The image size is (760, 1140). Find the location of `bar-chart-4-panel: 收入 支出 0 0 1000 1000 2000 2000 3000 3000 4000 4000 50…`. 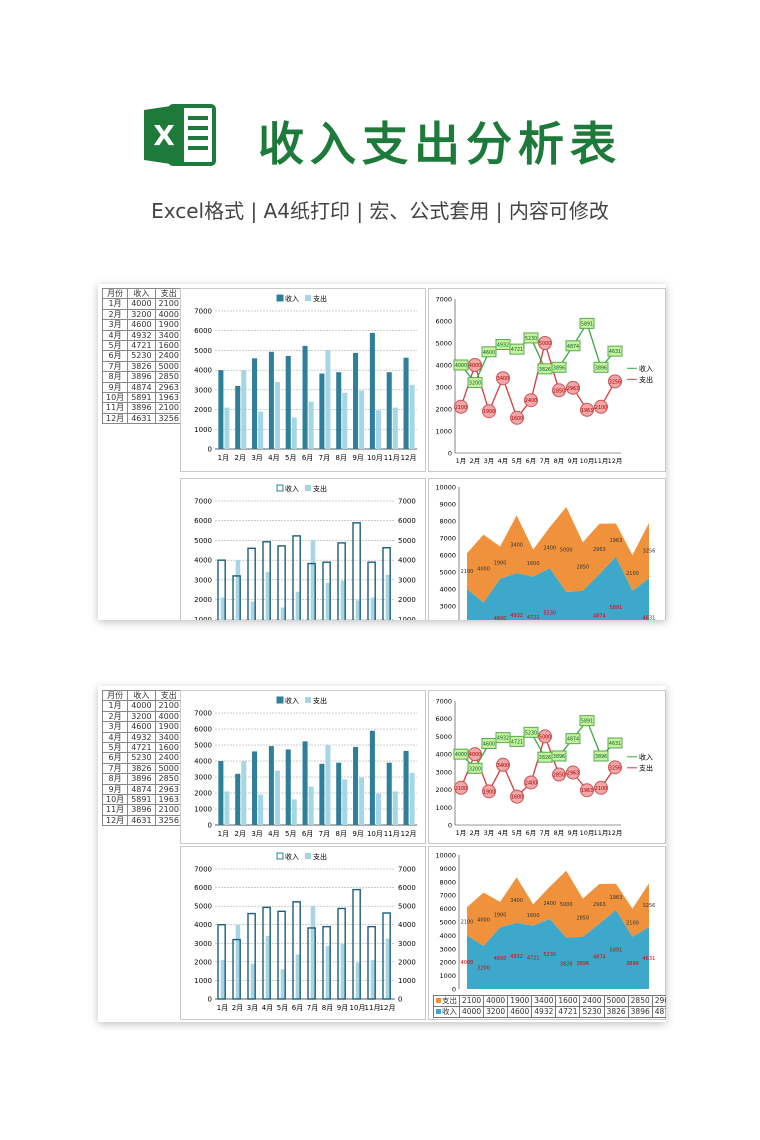

bar-chart-4-panel: 收入 支出 0 0 1000 1000 2000 2000 3000 3000 4000 4000 50… is located at coordinates (303, 933).